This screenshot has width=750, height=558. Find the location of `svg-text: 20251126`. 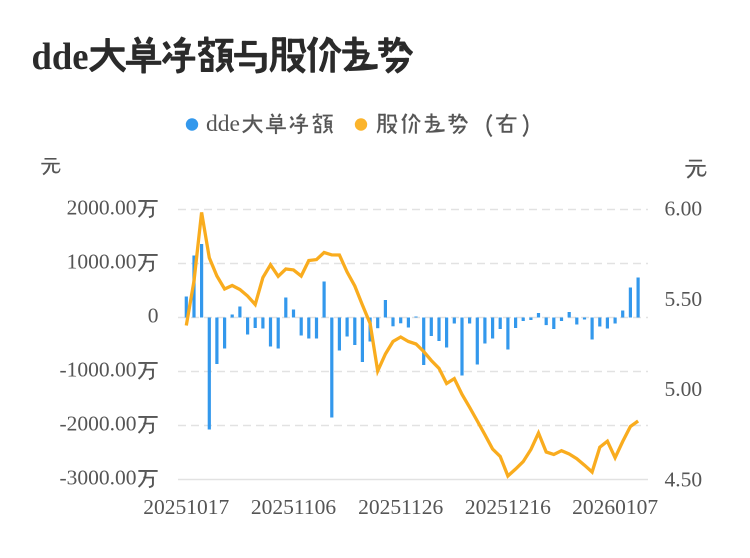

svg-text: 20251126 is located at coordinates (400, 507).